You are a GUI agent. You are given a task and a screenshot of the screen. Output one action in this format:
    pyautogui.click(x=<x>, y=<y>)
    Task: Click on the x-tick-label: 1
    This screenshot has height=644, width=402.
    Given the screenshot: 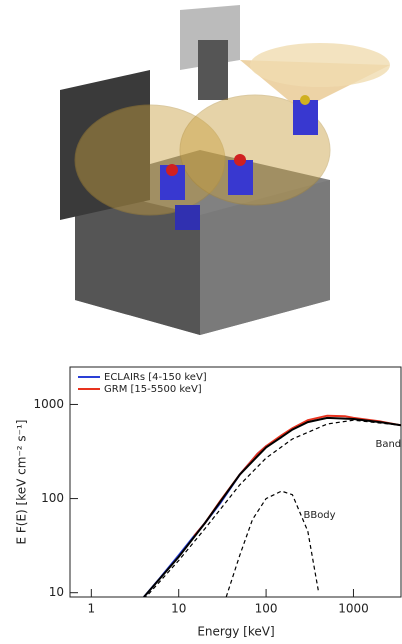 What is the action you would take?
    pyautogui.click(x=92, y=609)
    